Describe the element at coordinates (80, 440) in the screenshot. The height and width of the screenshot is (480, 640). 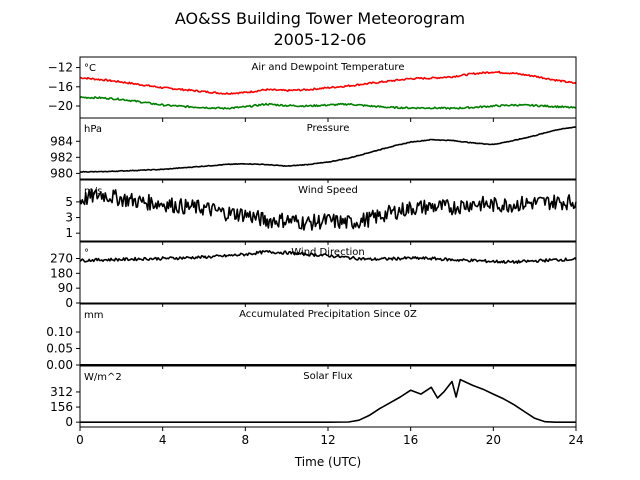
I see `x-tick-label: 0` at that location.